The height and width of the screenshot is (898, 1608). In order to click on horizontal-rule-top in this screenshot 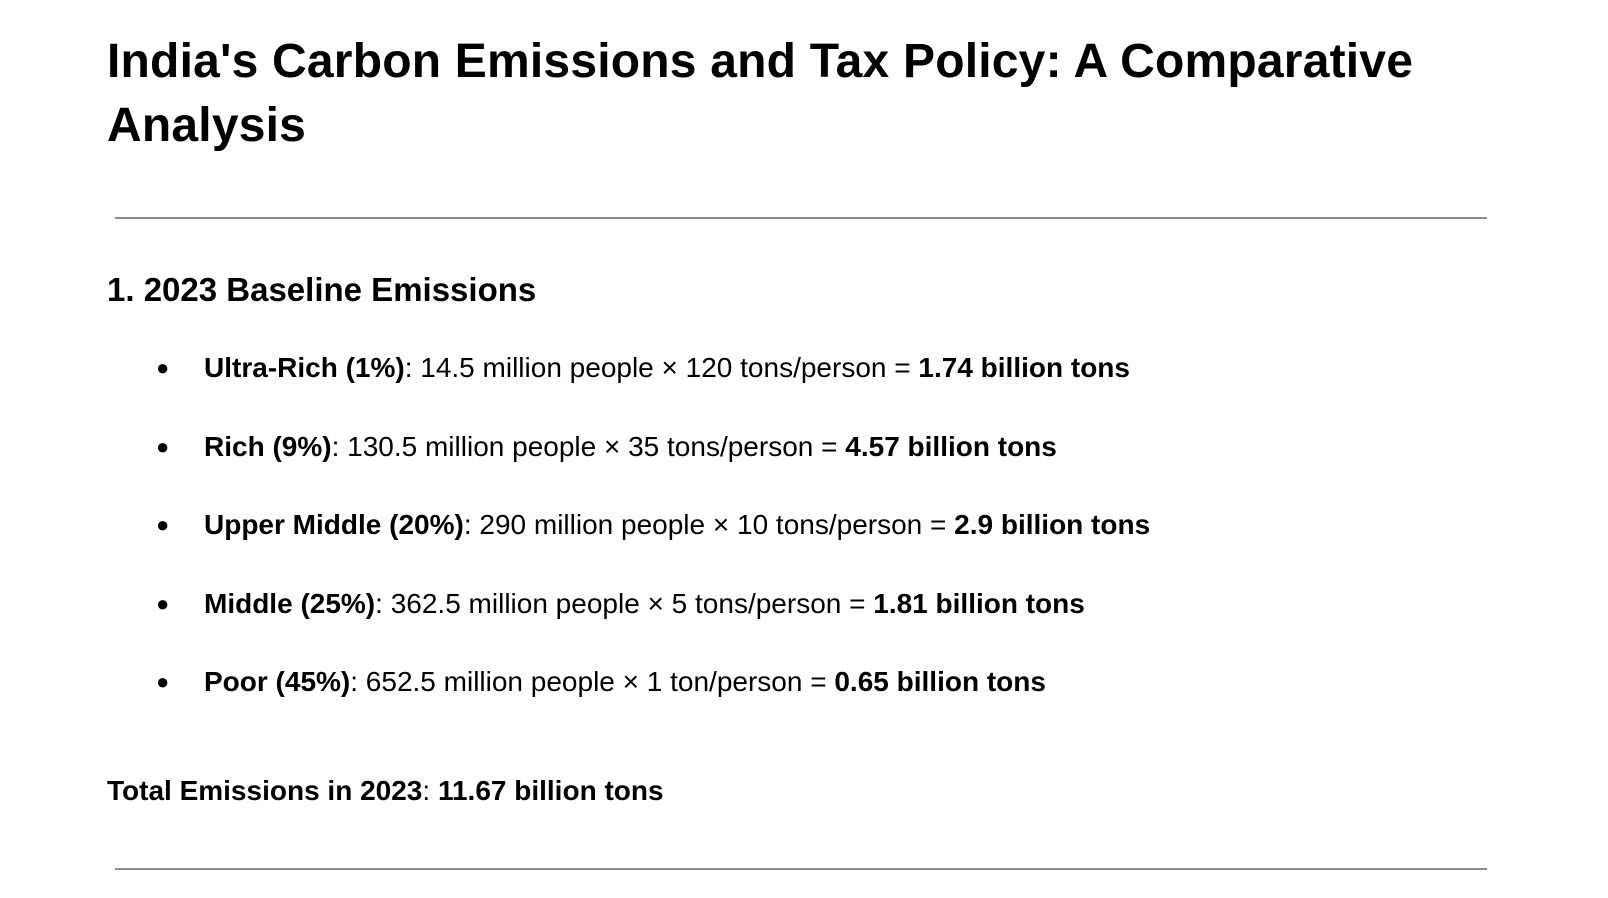, I will do `click(801, 218)`.